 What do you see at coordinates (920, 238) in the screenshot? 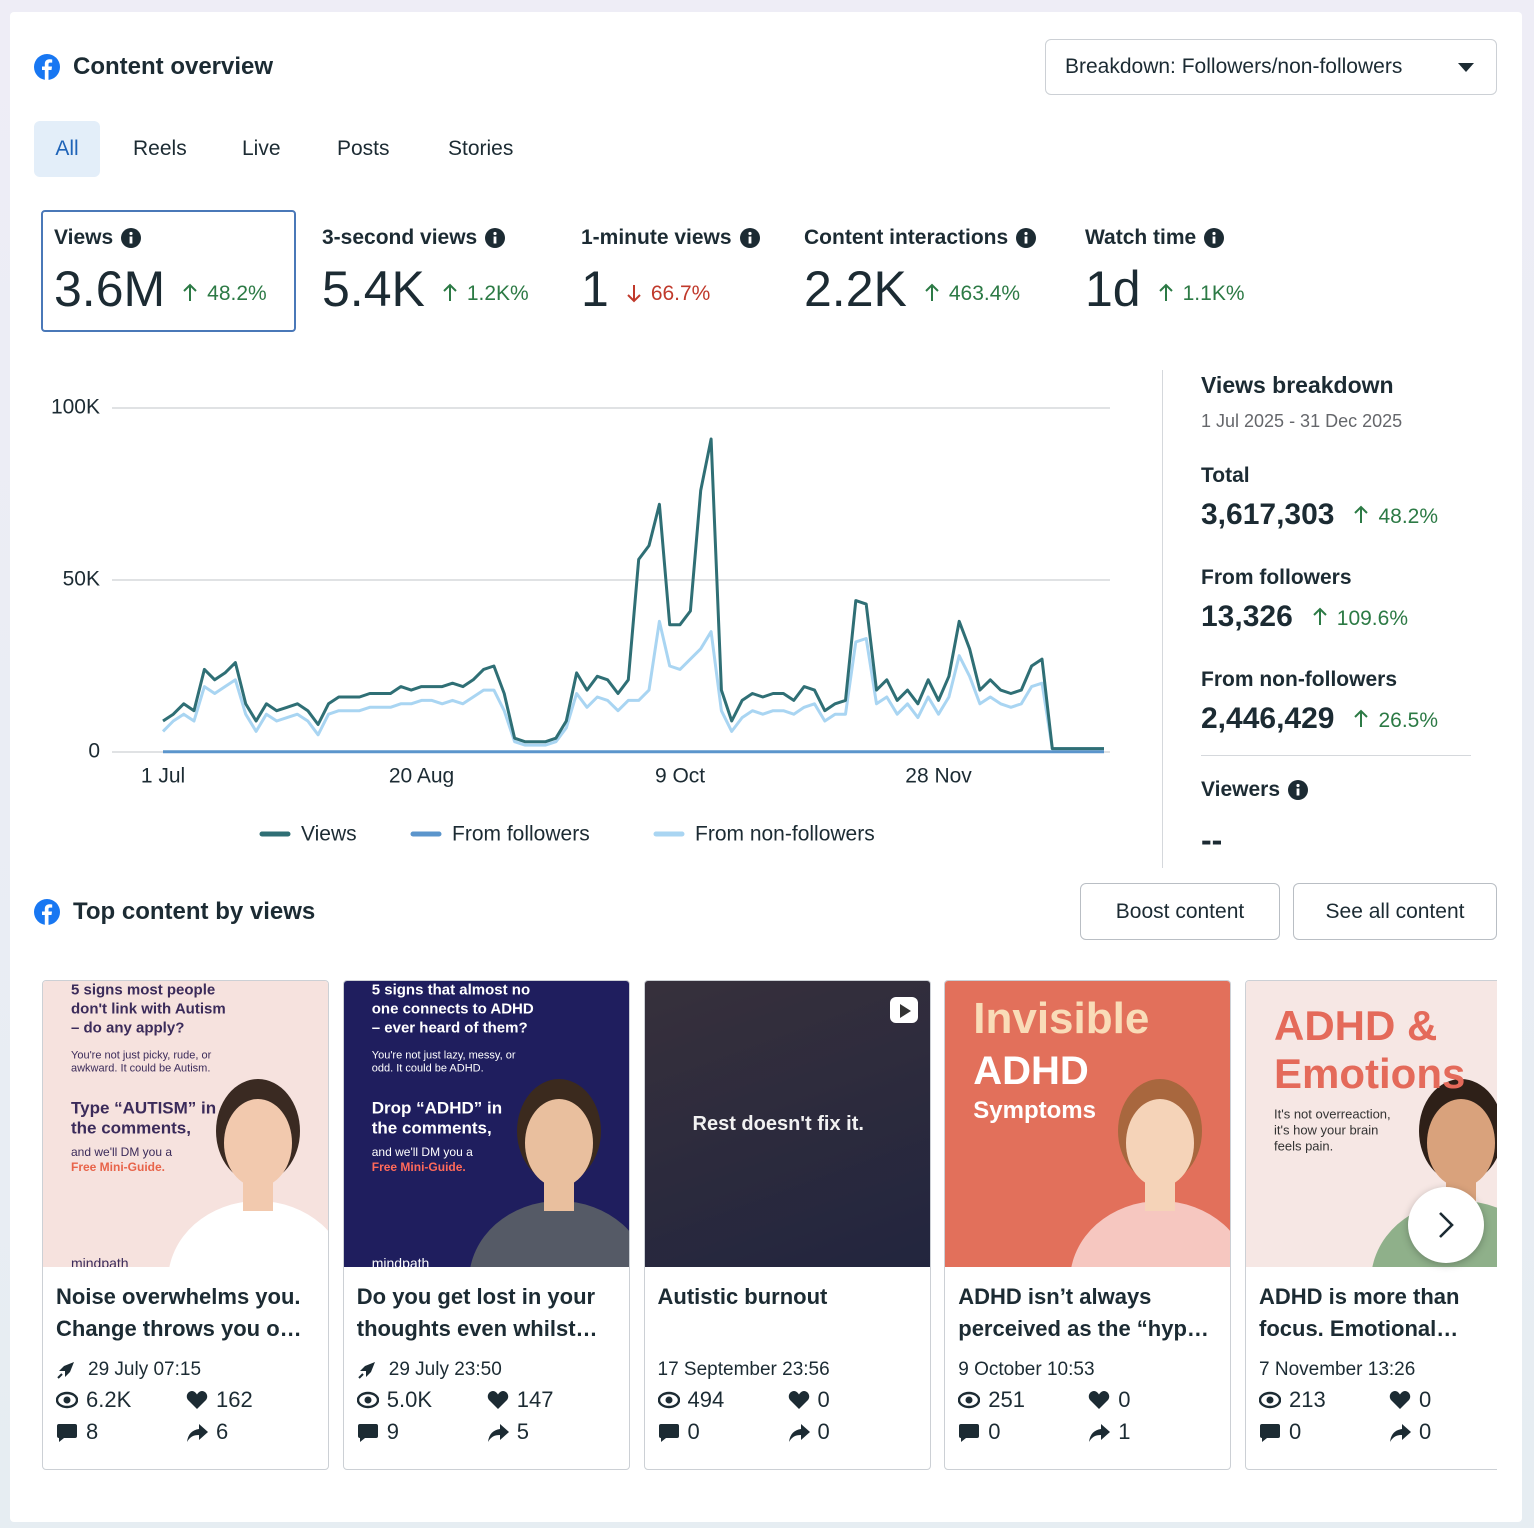
I see `metric-label-row: Content interactions` at bounding box center [920, 238].